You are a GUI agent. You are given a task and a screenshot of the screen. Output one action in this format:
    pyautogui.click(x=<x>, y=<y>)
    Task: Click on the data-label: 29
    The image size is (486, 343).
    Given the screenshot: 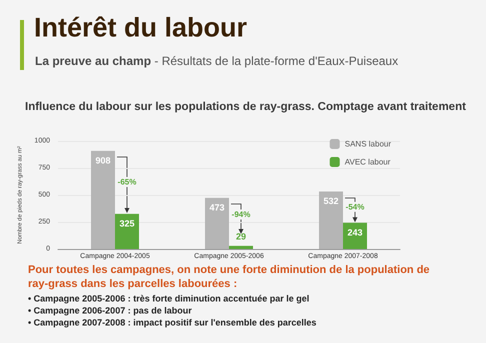 What is the action you would take?
    pyautogui.click(x=241, y=236)
    